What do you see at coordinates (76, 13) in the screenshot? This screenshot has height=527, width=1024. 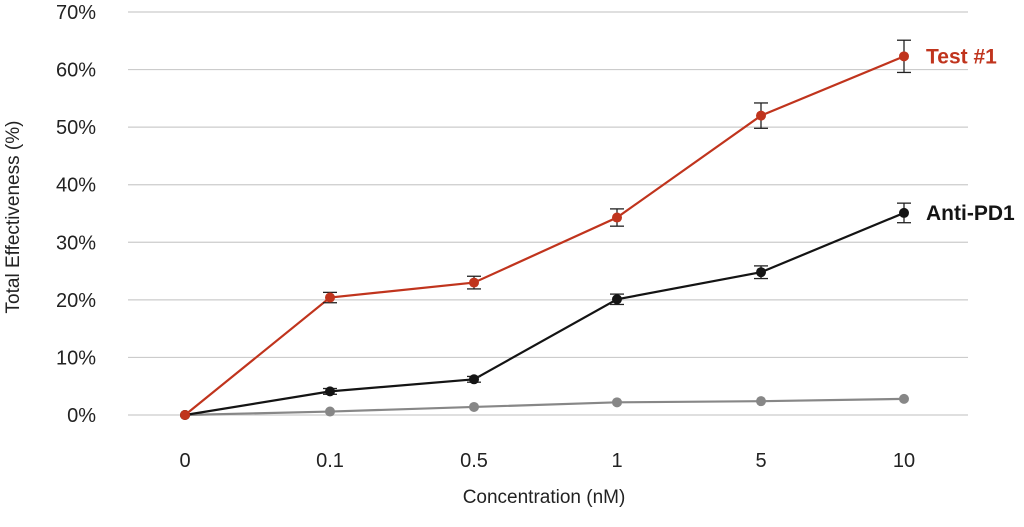 I see `y-tick-label: 70%` at bounding box center [76, 13].